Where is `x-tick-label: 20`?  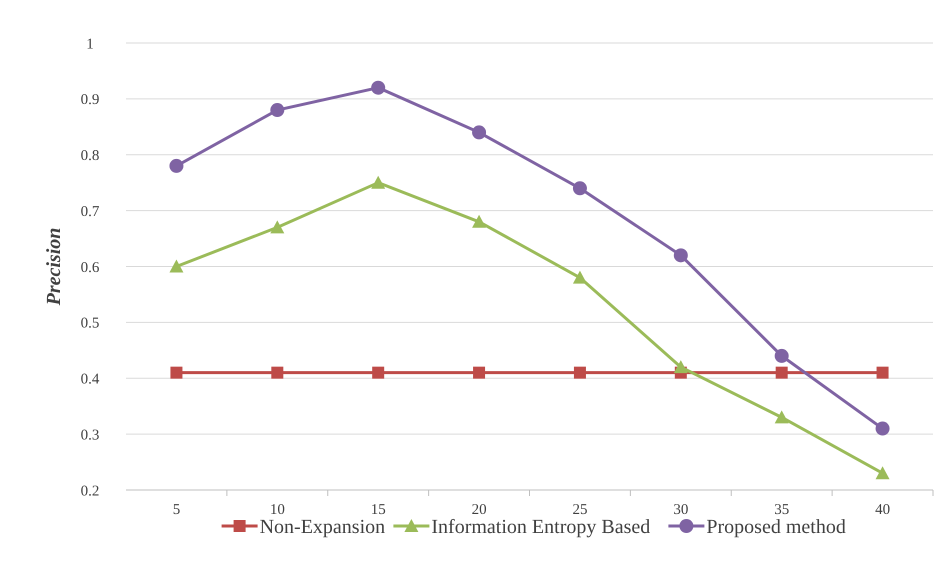
x-tick-label: 20 is located at coordinates (479, 510).